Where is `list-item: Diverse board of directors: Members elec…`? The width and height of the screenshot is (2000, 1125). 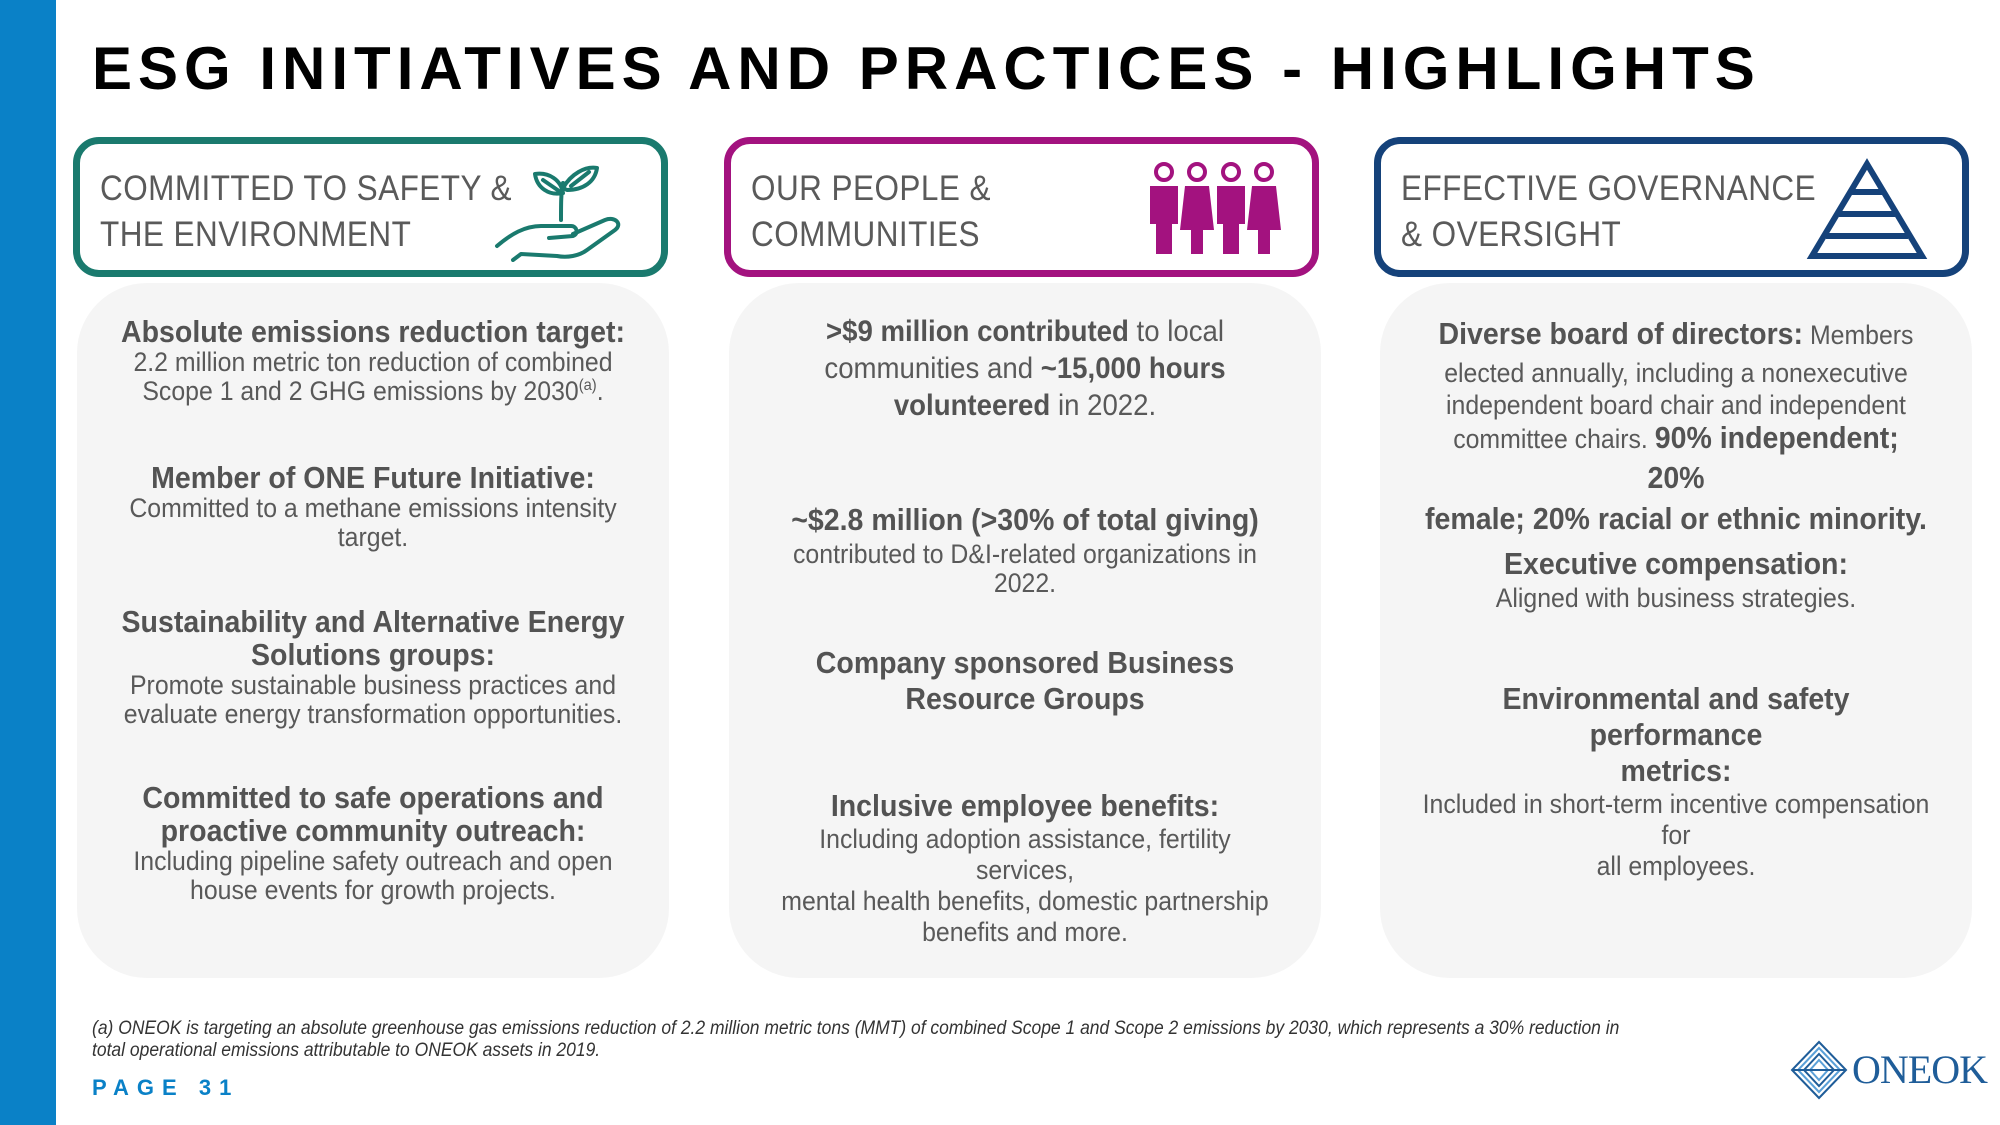 list-item: Diverse board of directors: Members elec… is located at coordinates (1676, 430).